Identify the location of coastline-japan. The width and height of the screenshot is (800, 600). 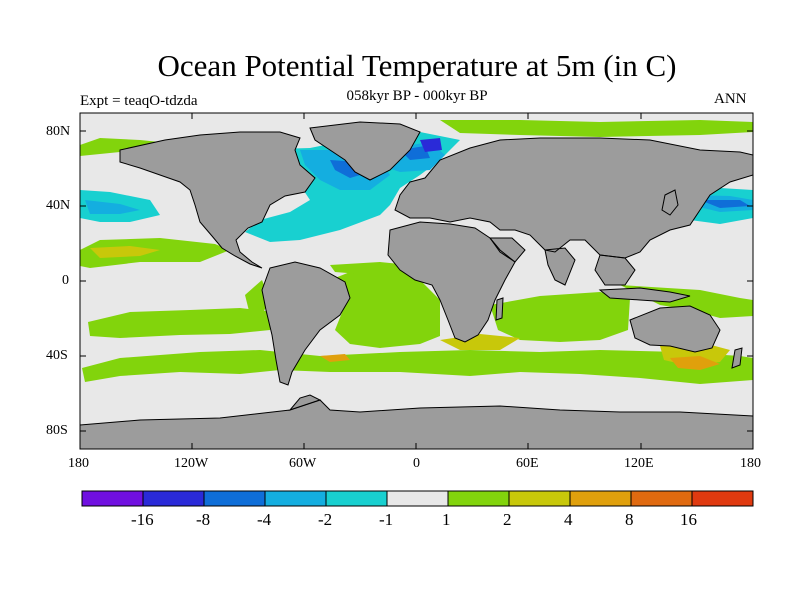
(670, 202).